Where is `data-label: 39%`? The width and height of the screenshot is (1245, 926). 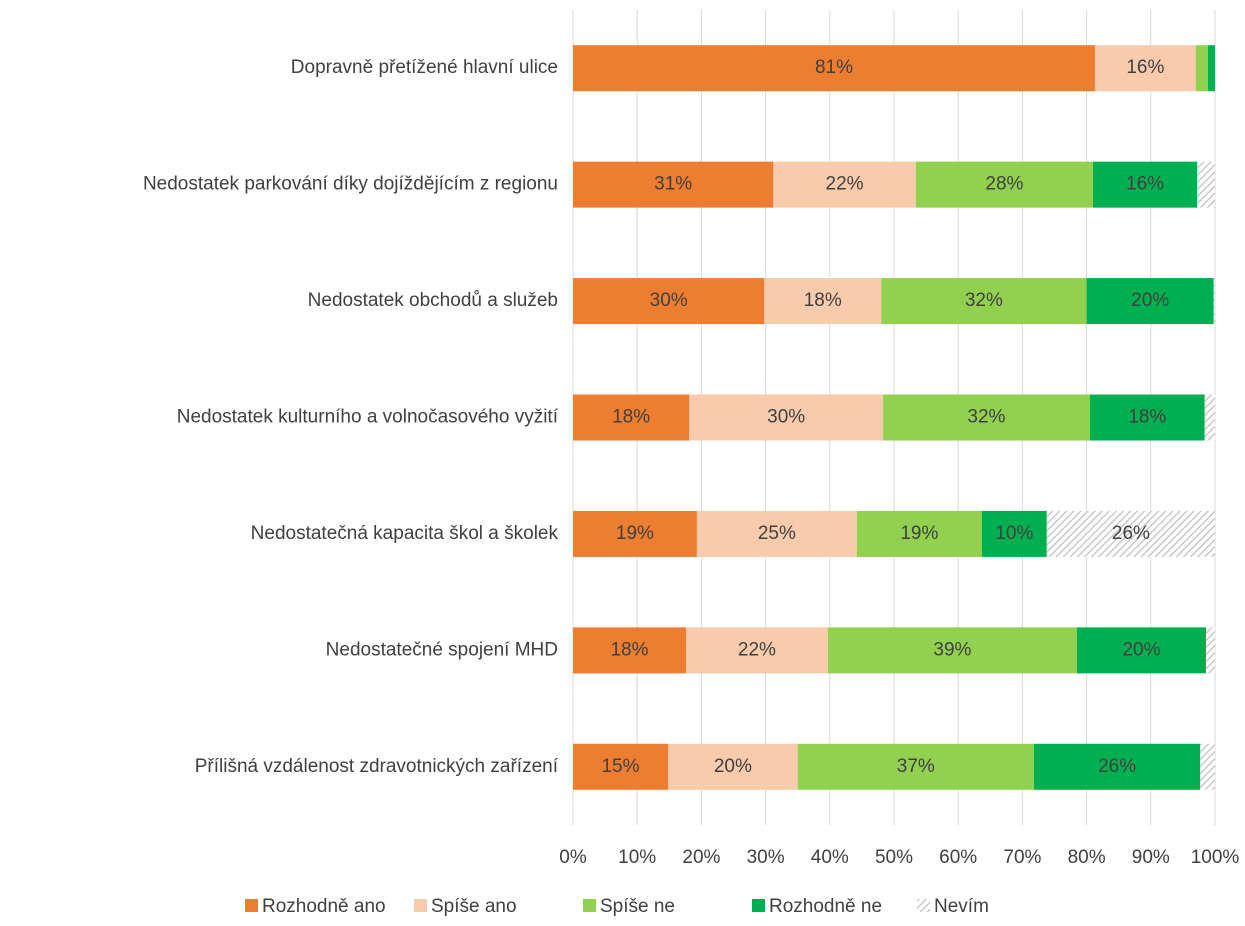
data-label: 39% is located at coordinates (952, 649).